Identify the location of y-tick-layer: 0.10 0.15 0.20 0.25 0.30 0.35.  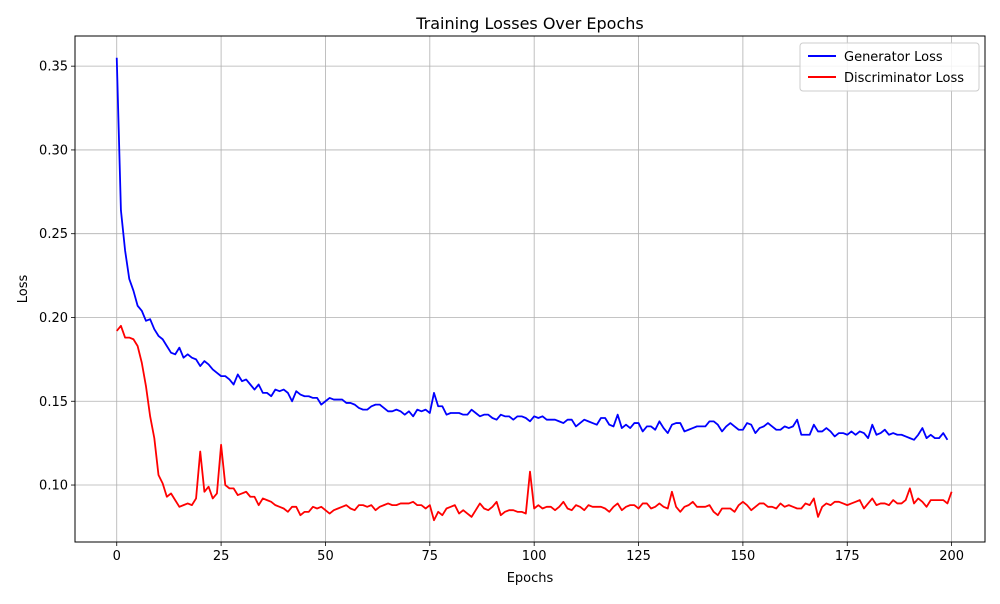
(57, 277).